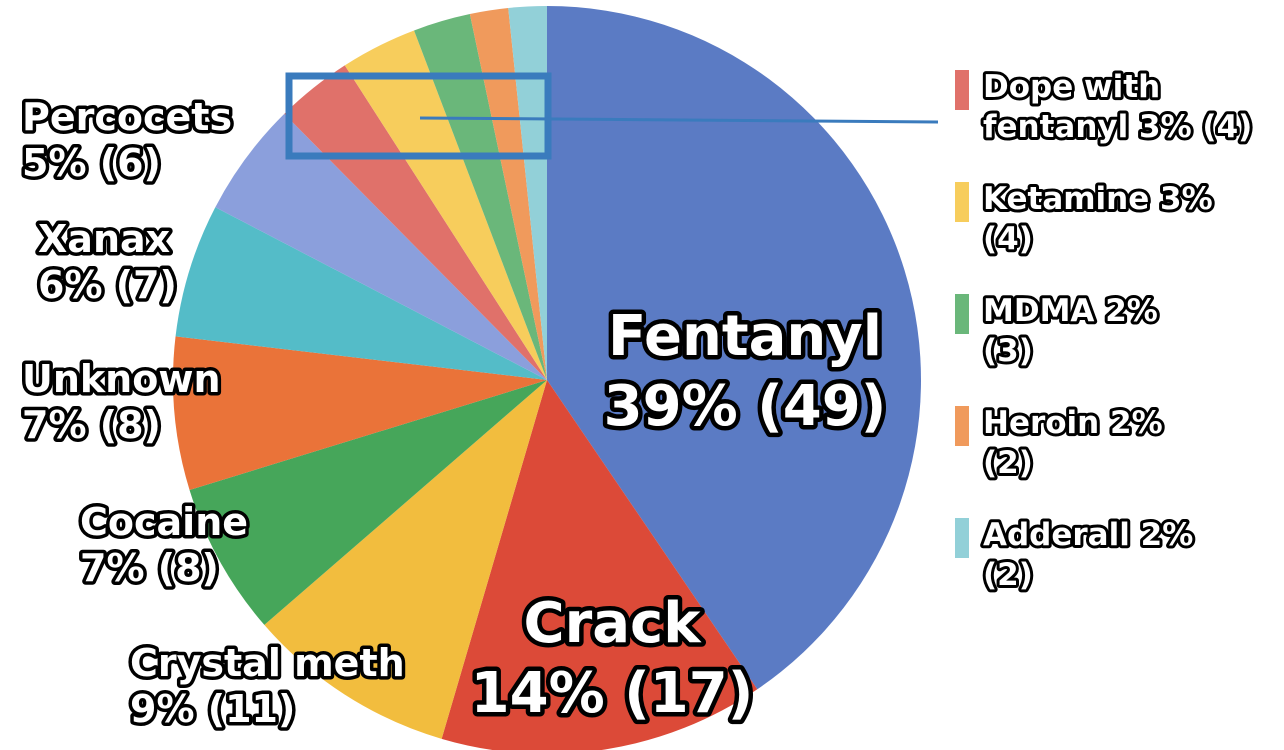 This screenshot has width=1284, height=750. I want to click on legend-swatch-mdma, so click(962, 314).